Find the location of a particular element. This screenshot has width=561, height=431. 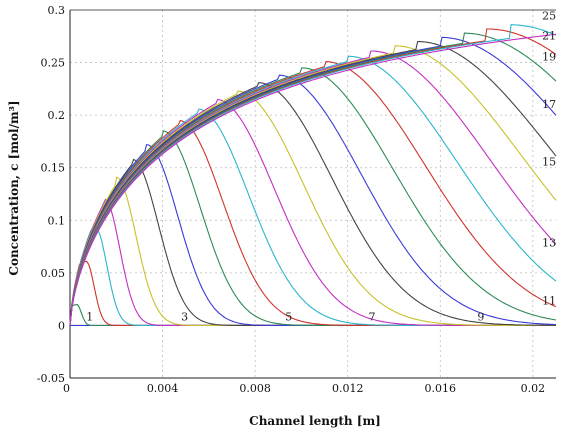

curve-label: 3 is located at coordinates (184, 316).